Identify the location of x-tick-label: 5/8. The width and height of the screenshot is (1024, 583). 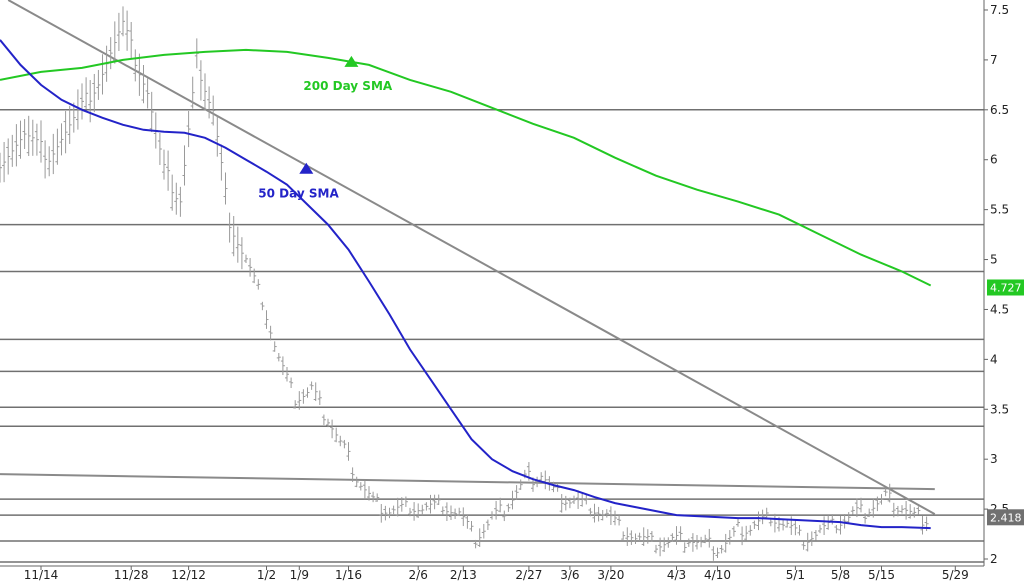
(840, 575).